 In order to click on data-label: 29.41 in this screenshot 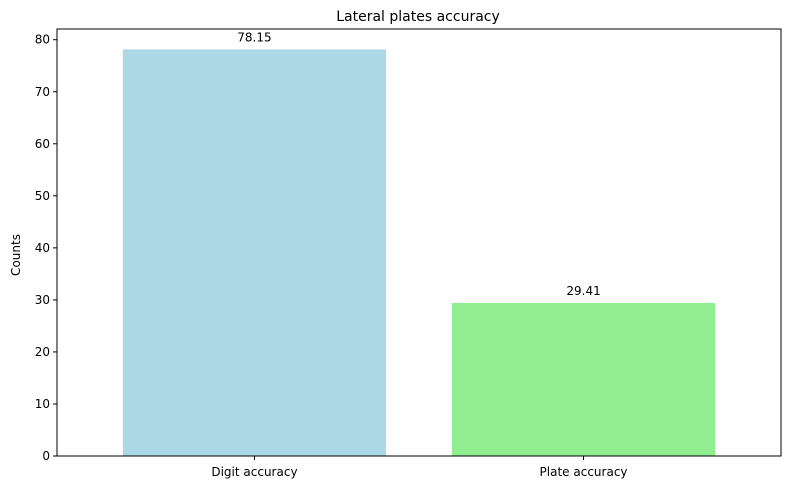, I will do `click(583, 291)`.